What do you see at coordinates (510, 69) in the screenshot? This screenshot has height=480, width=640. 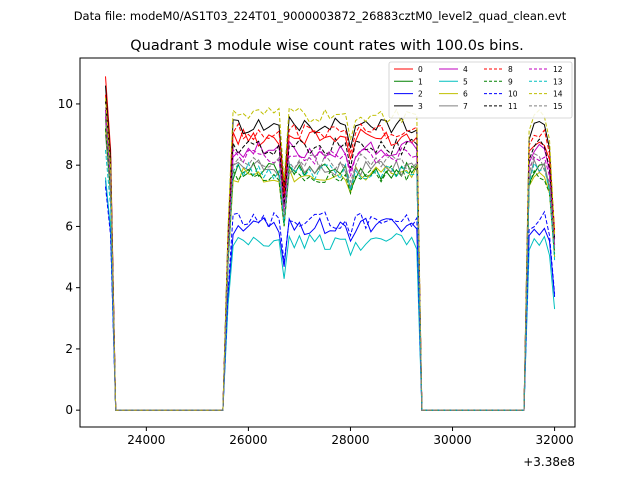 I see `legend-label-8: 8` at bounding box center [510, 69].